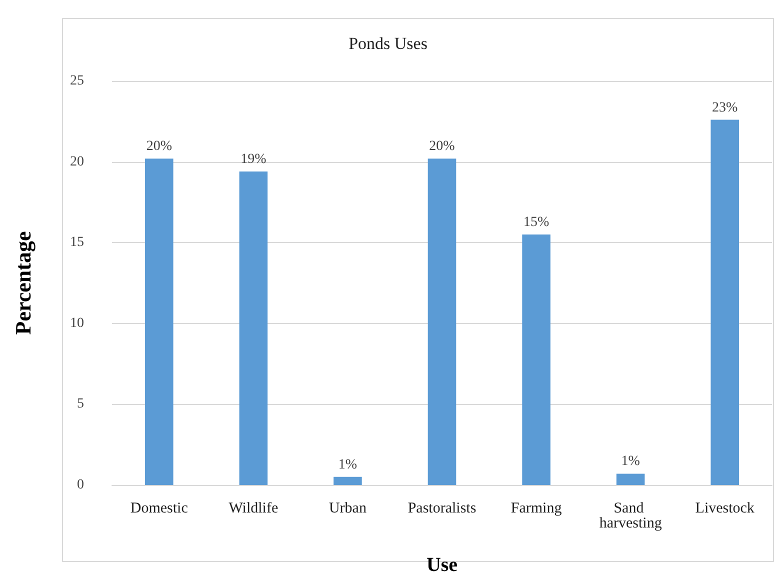 This screenshot has height=580, width=776. Describe the element at coordinates (725, 508) in the screenshot. I see `x-tick-label: Livestock` at that location.